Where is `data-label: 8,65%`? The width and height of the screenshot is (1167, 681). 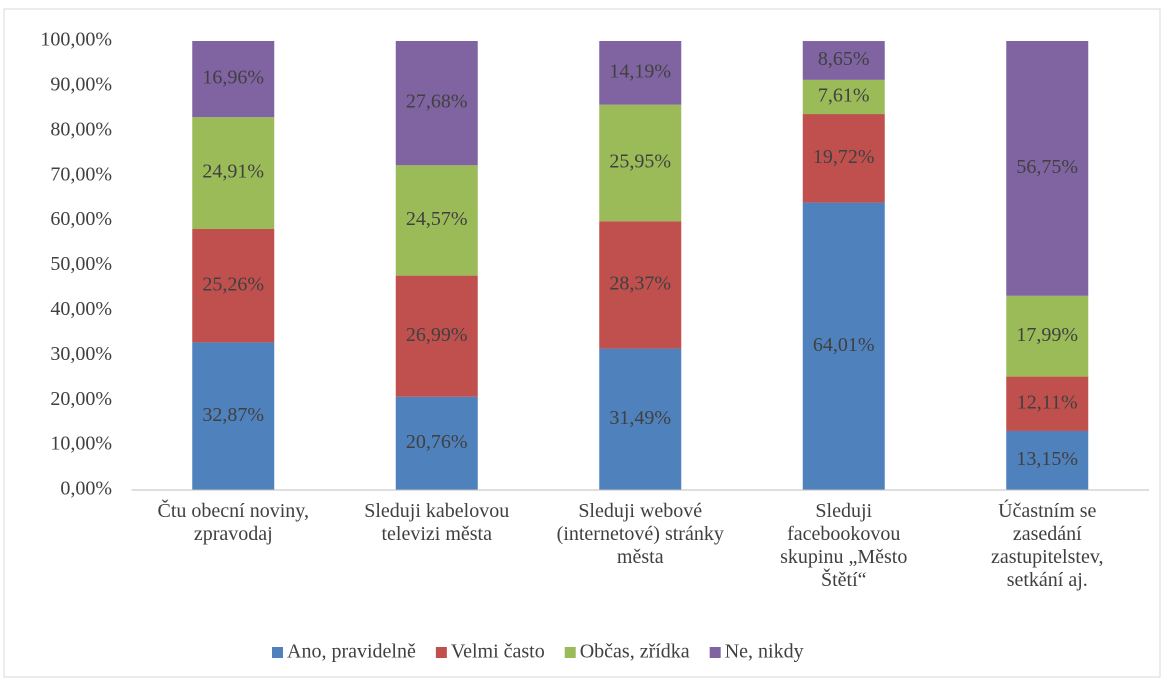
data-label: 8,65% is located at coordinates (844, 59).